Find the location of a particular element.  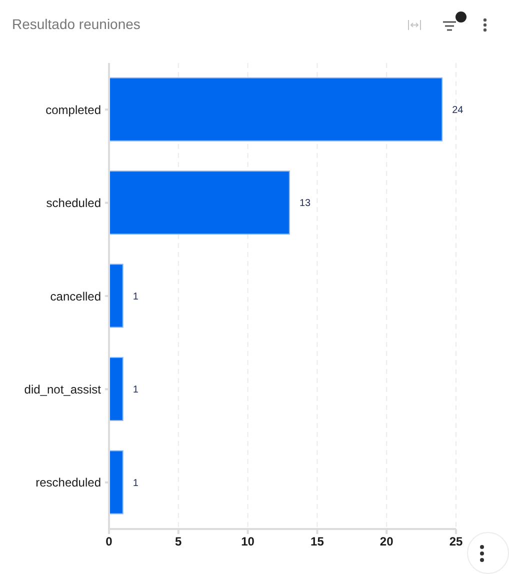

y-tick-label: did_not_assist is located at coordinates (63, 389).